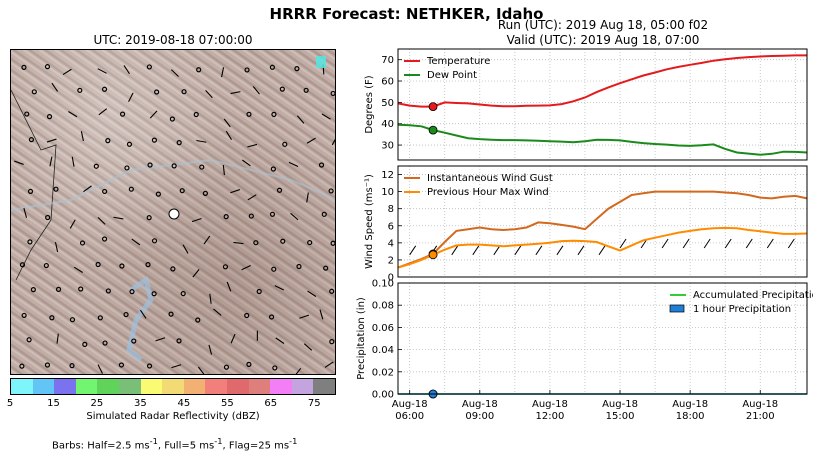  What do you see at coordinates (227, 403) in the screenshot?
I see `colorbar-tick-label: 55` at bounding box center [227, 403].